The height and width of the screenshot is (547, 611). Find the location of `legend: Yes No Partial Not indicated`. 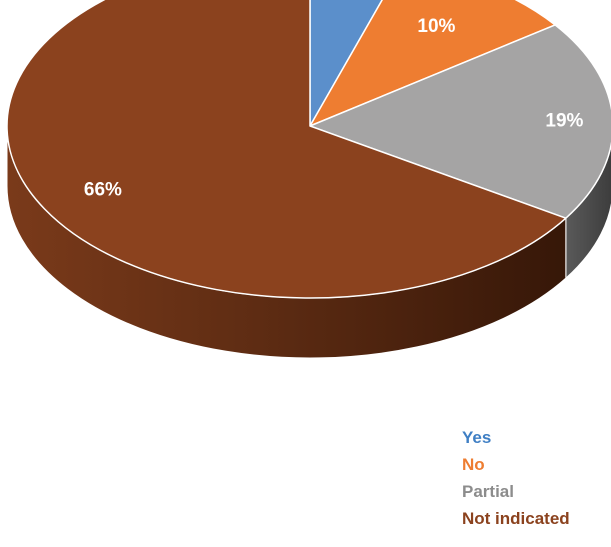

legend: Yes No Partial Not indicated is located at coordinates (516, 478).